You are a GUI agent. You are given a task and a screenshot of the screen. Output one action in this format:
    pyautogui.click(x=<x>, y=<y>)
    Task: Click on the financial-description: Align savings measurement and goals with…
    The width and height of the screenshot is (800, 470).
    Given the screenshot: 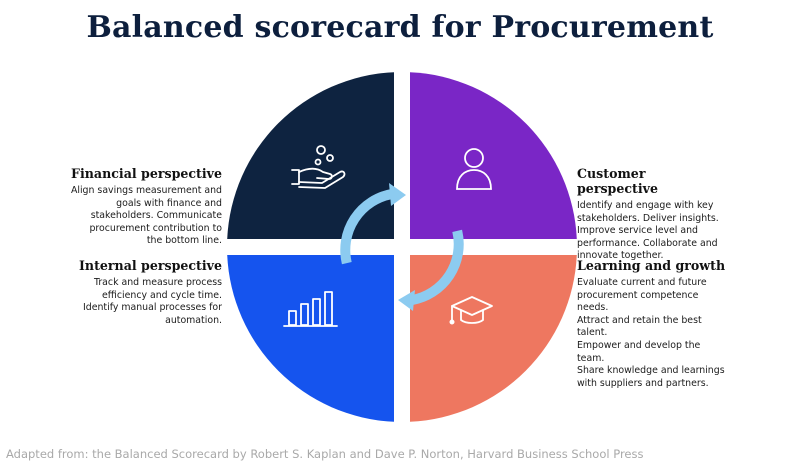 What is the action you would take?
    pyautogui.click(x=142, y=216)
    